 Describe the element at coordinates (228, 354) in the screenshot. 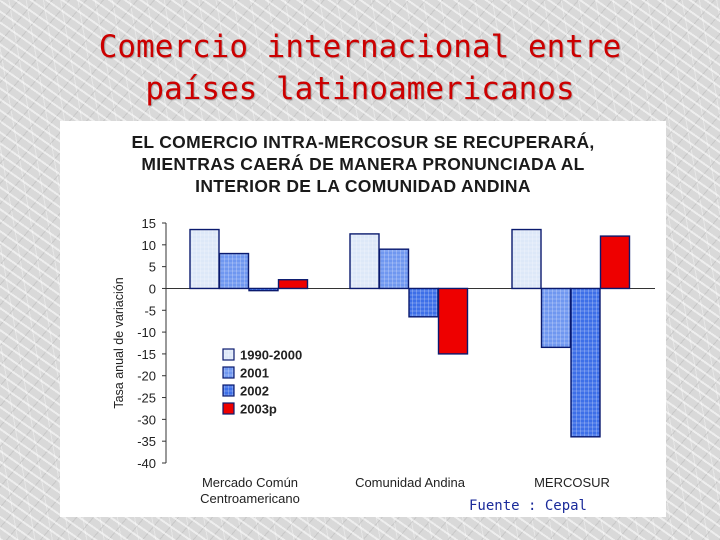

I see `legend-swatch-1990-2000` at that location.